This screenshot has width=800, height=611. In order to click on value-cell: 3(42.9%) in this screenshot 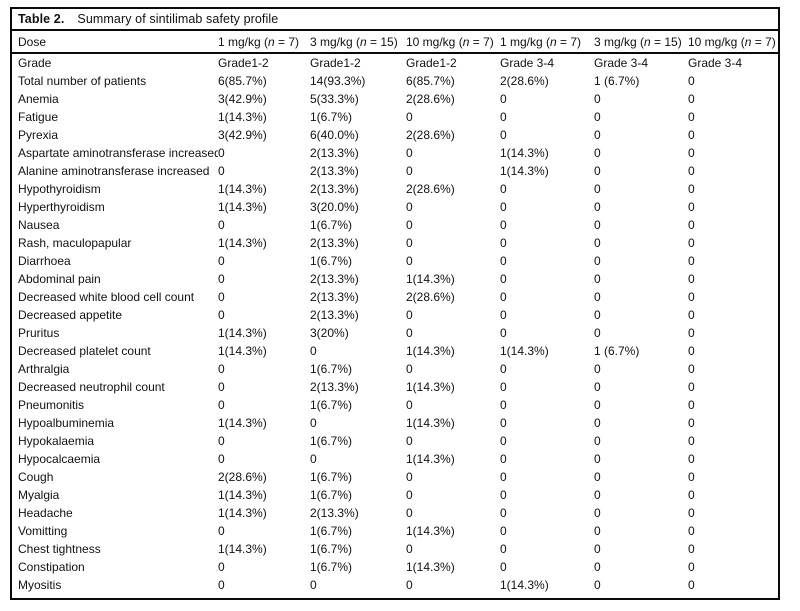, I will do `click(242, 99)`.